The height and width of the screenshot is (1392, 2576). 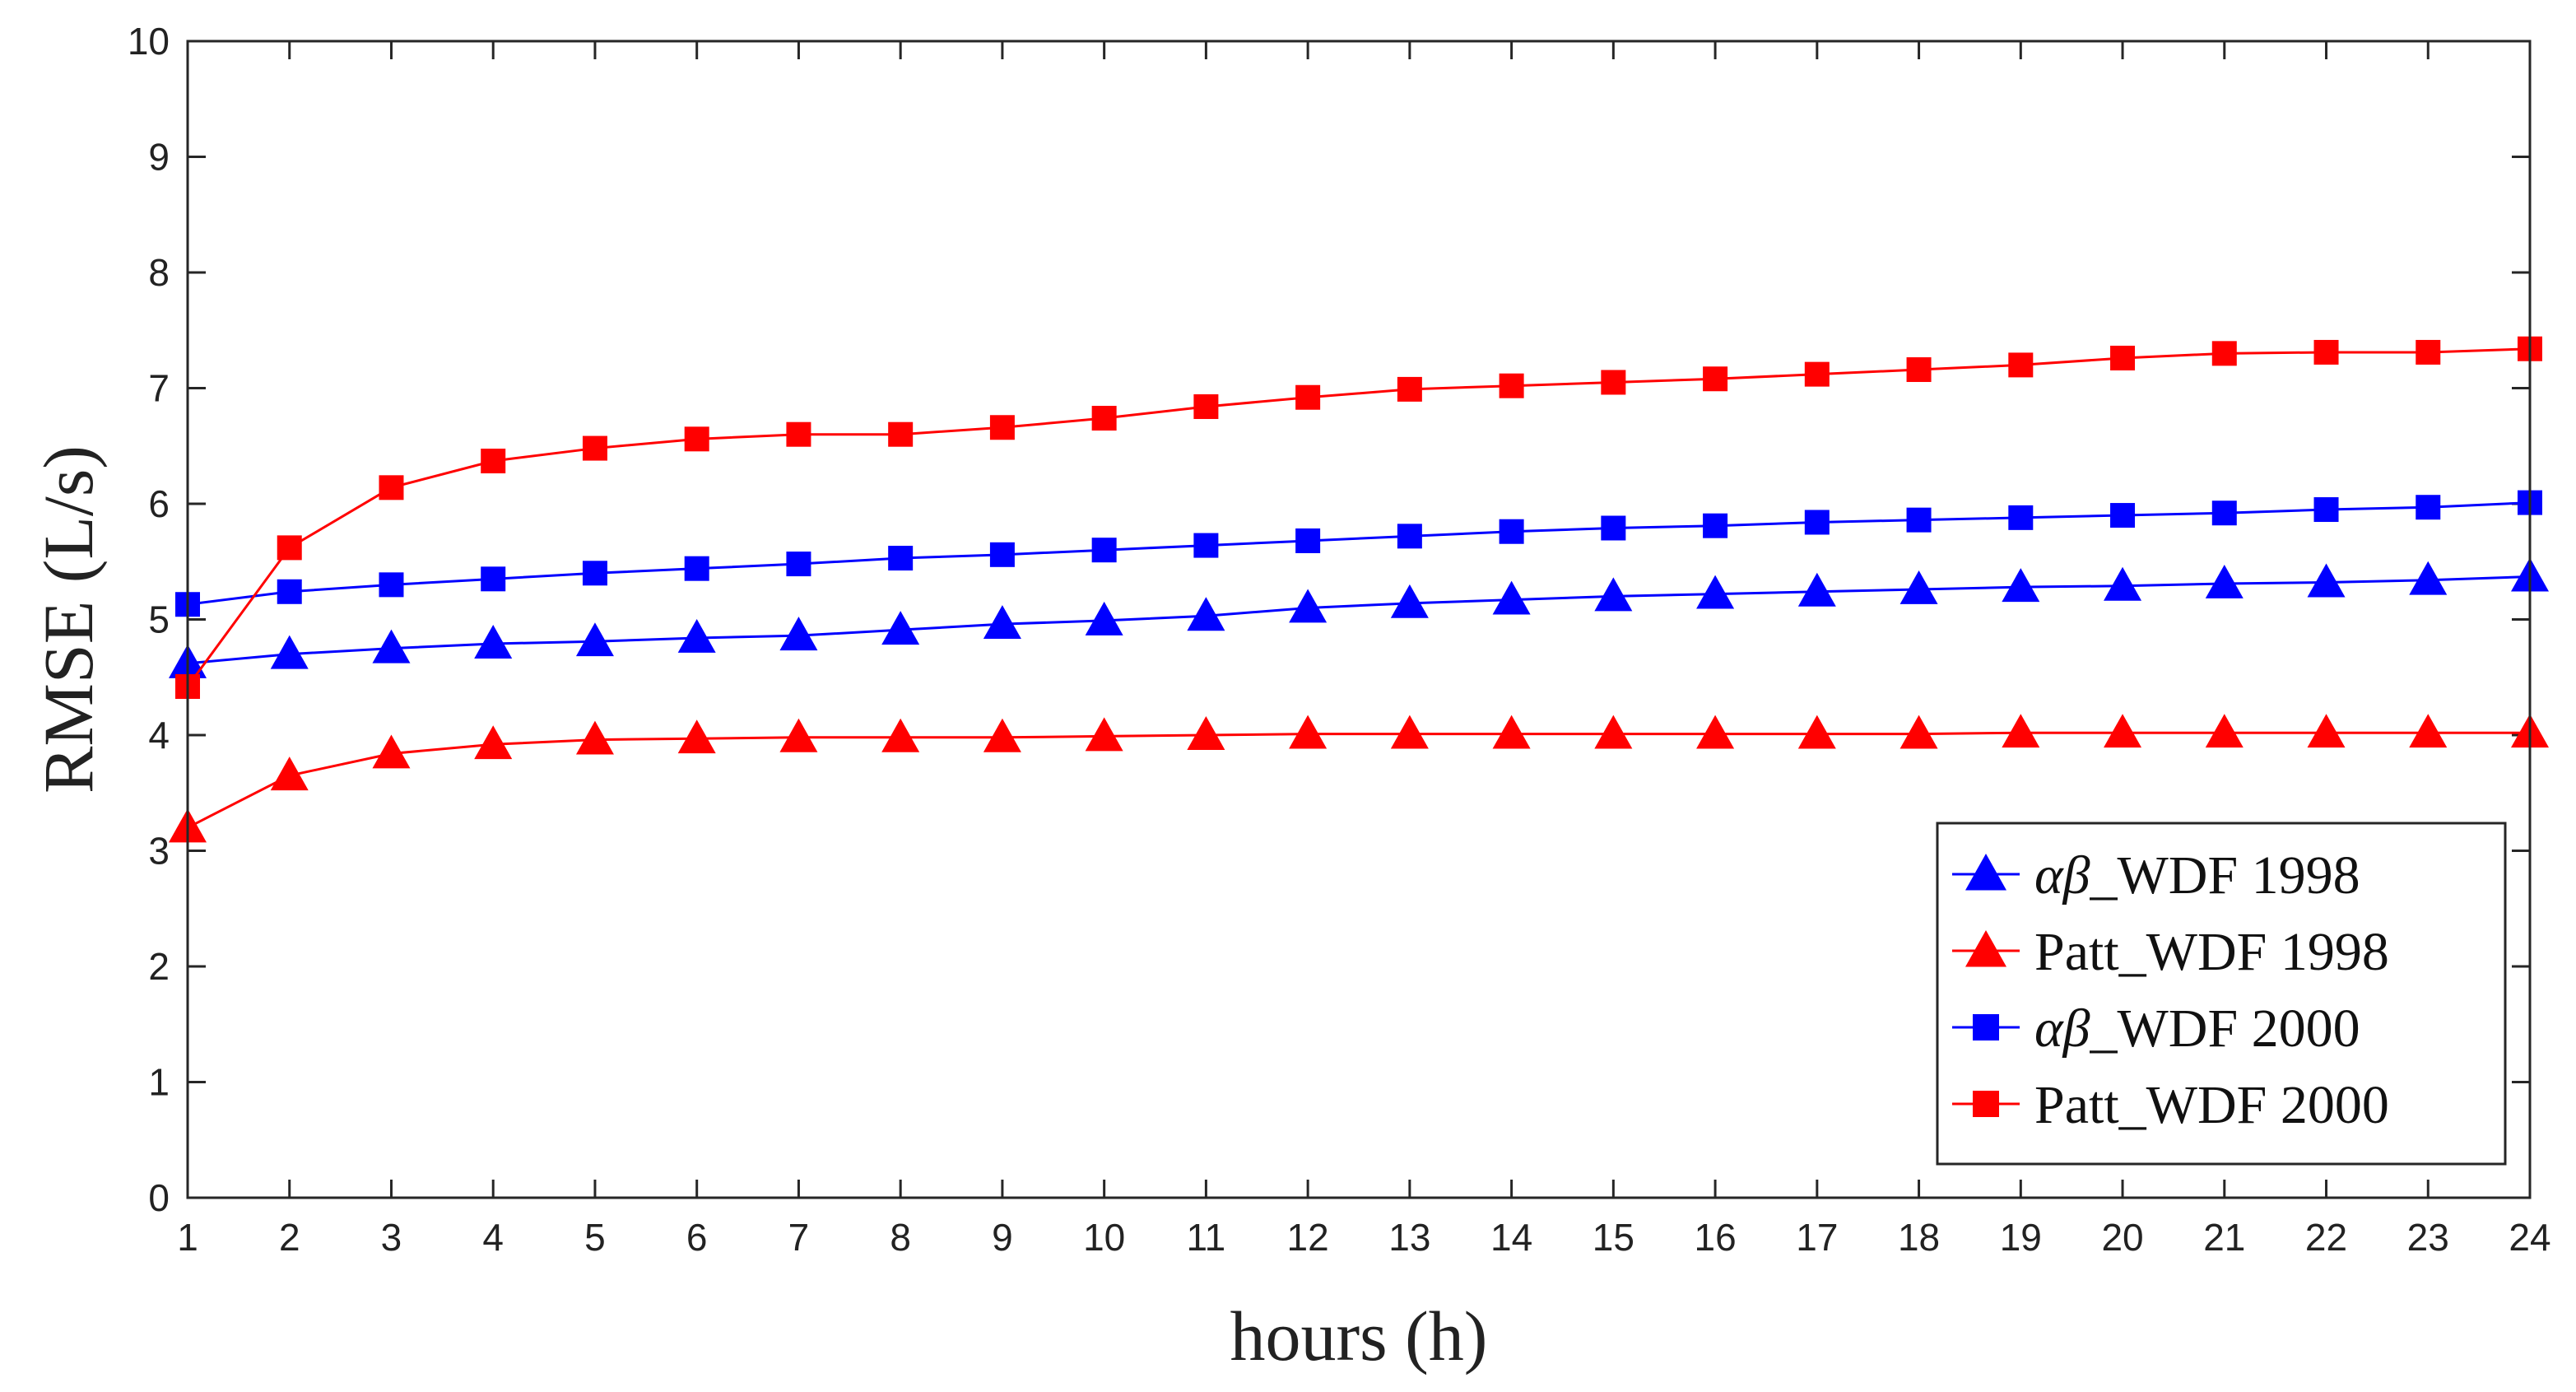 I want to click on legend-label: αβ_WDF 1998, so click(x=2197, y=875).